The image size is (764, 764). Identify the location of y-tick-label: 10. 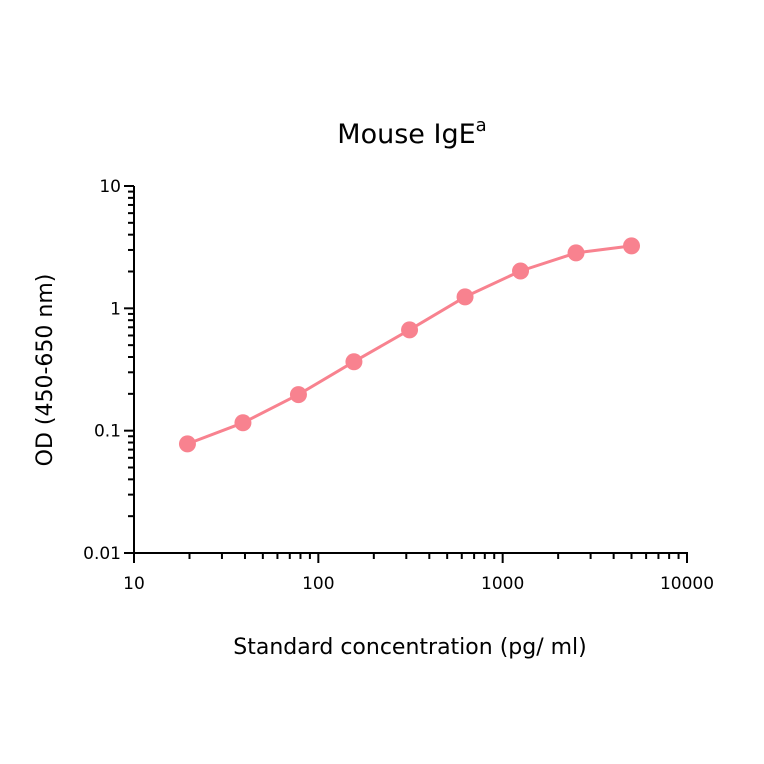
(110, 187).